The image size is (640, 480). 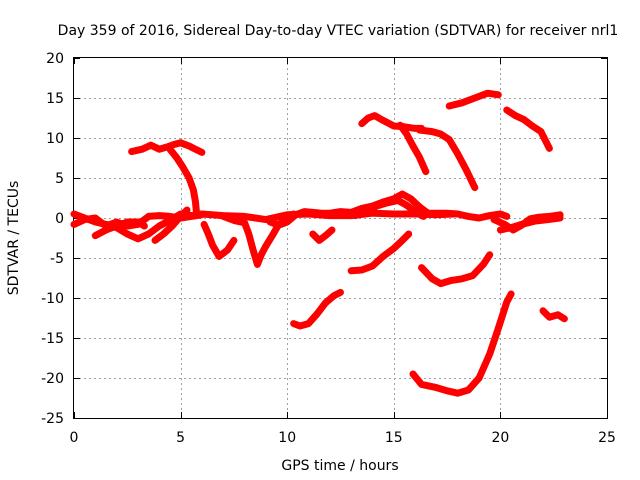 What do you see at coordinates (456, 269) in the screenshot?
I see `series-track-s` at bounding box center [456, 269].